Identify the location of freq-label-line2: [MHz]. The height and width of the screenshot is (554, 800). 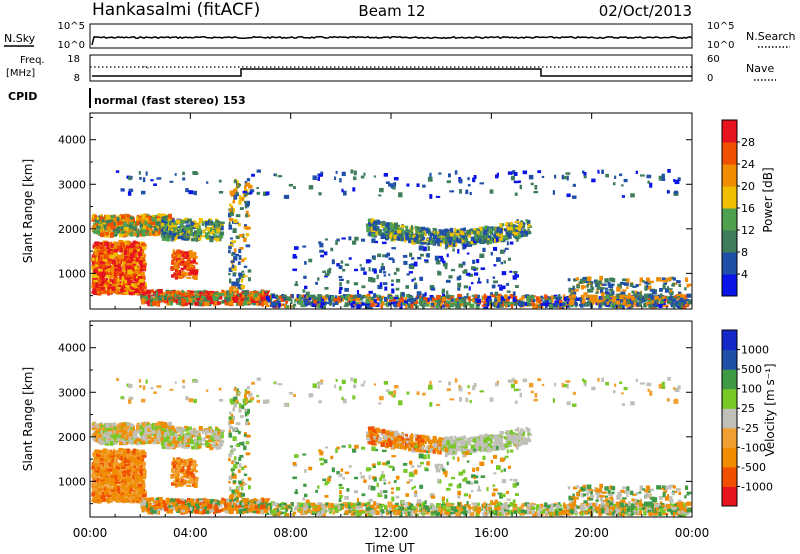
(20, 73).